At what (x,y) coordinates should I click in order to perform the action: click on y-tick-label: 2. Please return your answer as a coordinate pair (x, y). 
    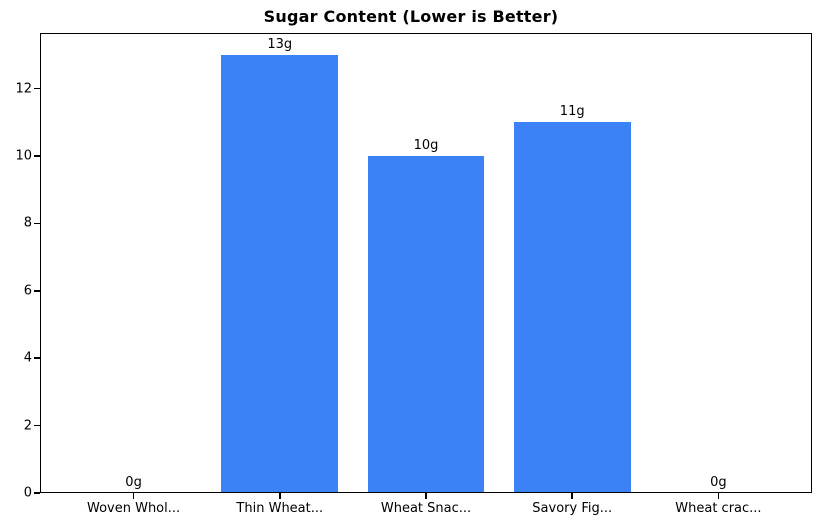
    Looking at the image, I should click on (27, 426).